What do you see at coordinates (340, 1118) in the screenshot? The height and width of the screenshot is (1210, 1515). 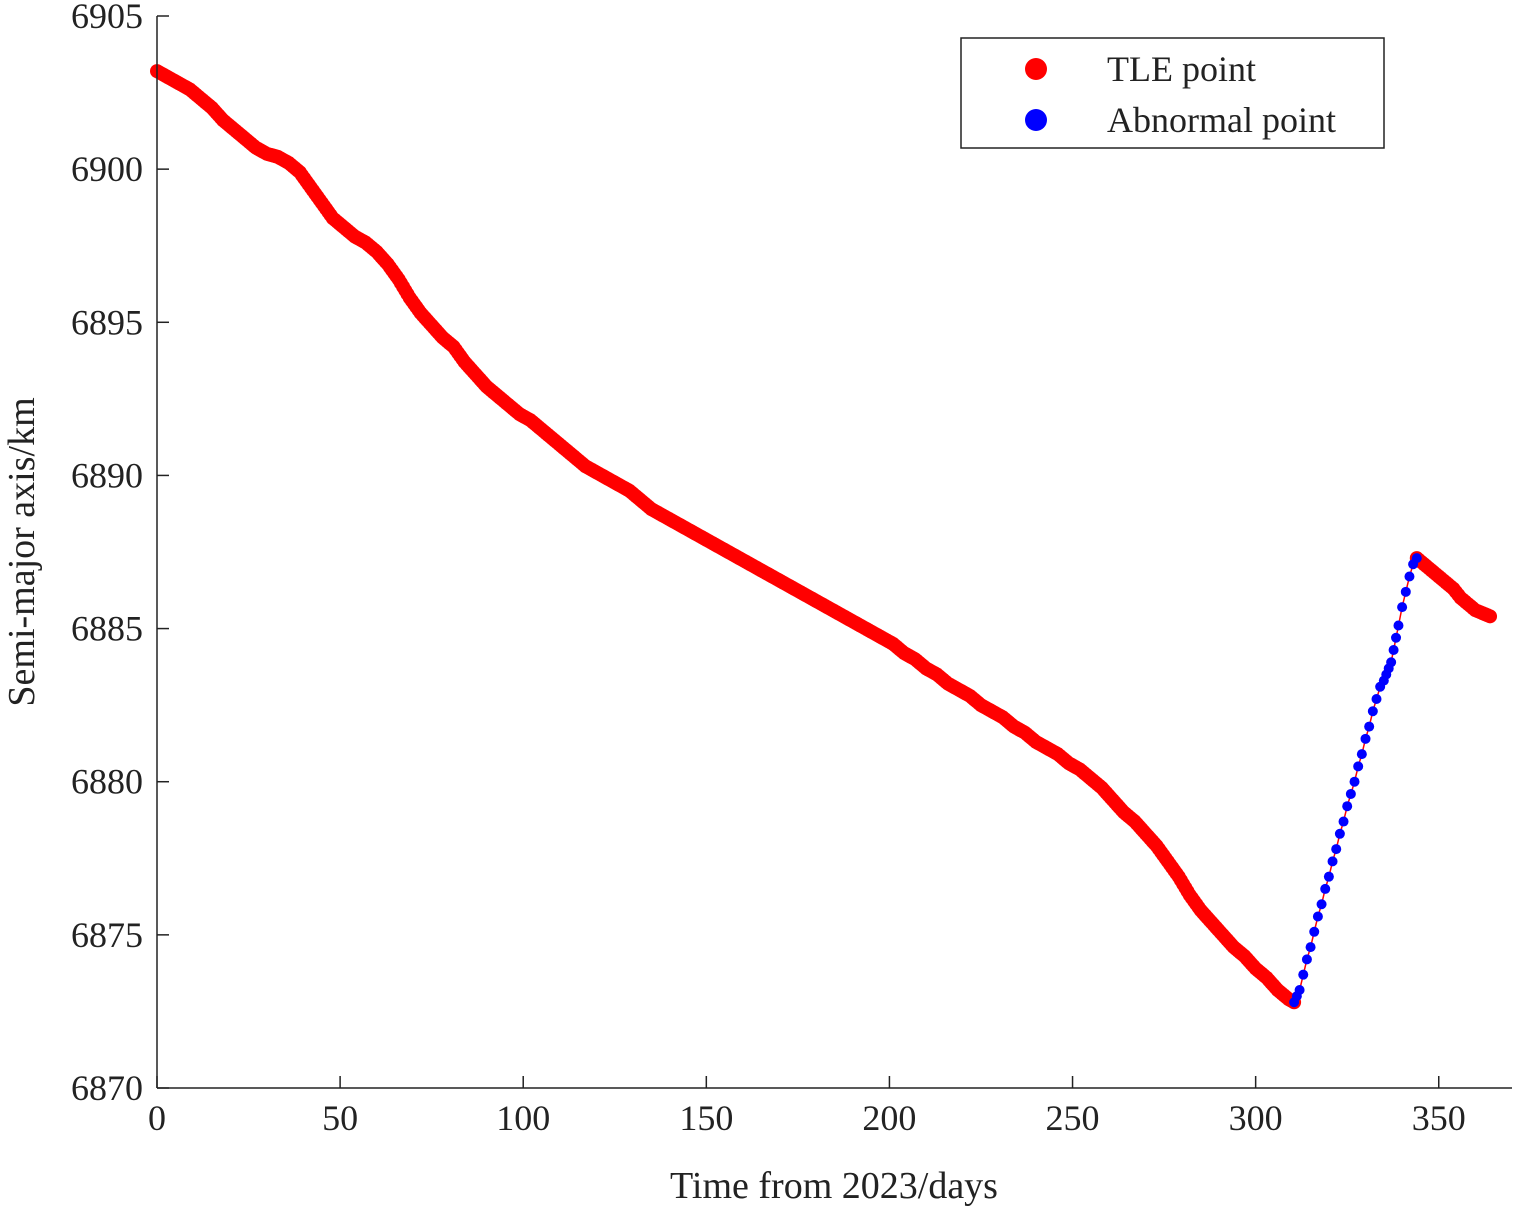 I see `x-tick-label: 50` at bounding box center [340, 1118].